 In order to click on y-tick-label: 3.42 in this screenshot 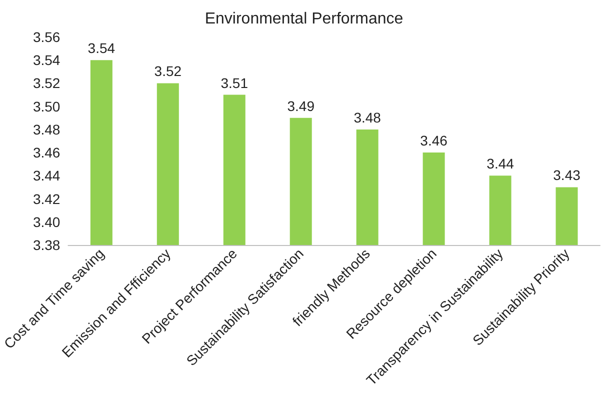, I will do `click(46, 198)`.